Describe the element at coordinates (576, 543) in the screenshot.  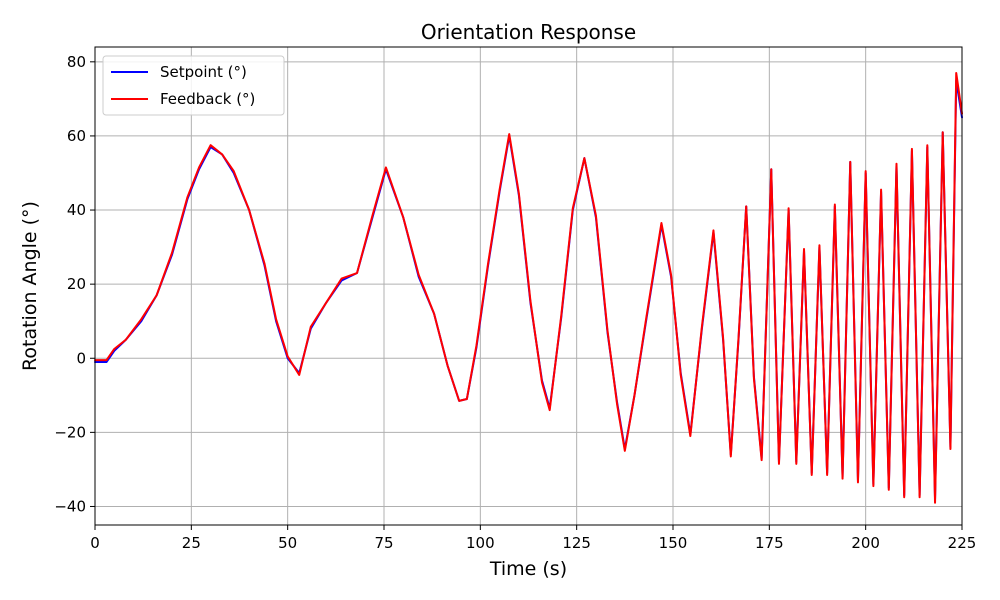
I see `x-tick-label: 125` at that location.